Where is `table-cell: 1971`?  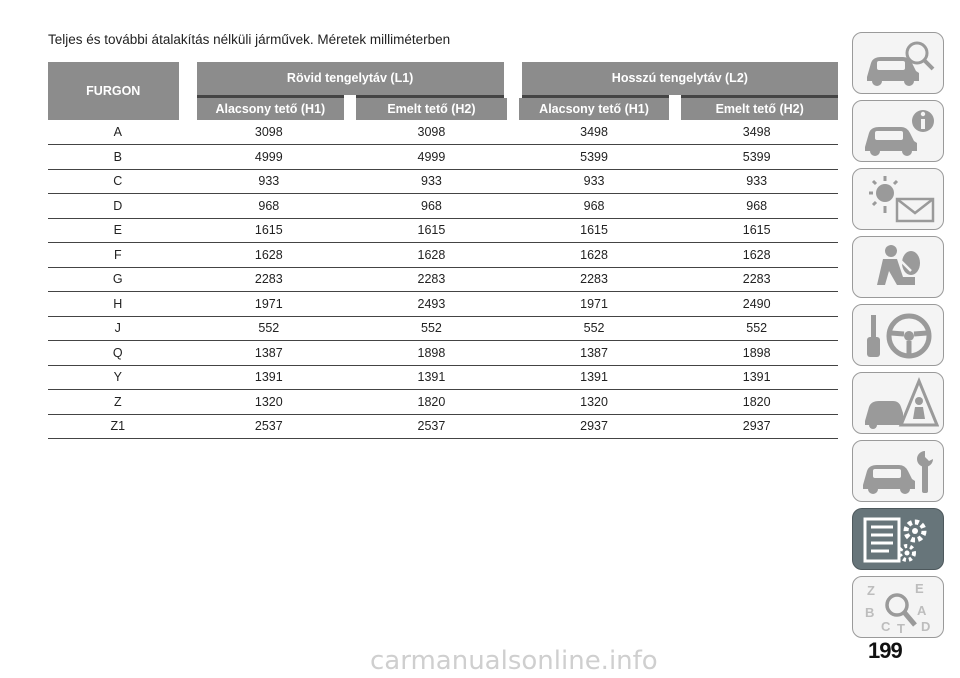 table-cell: 1971 is located at coordinates (269, 304).